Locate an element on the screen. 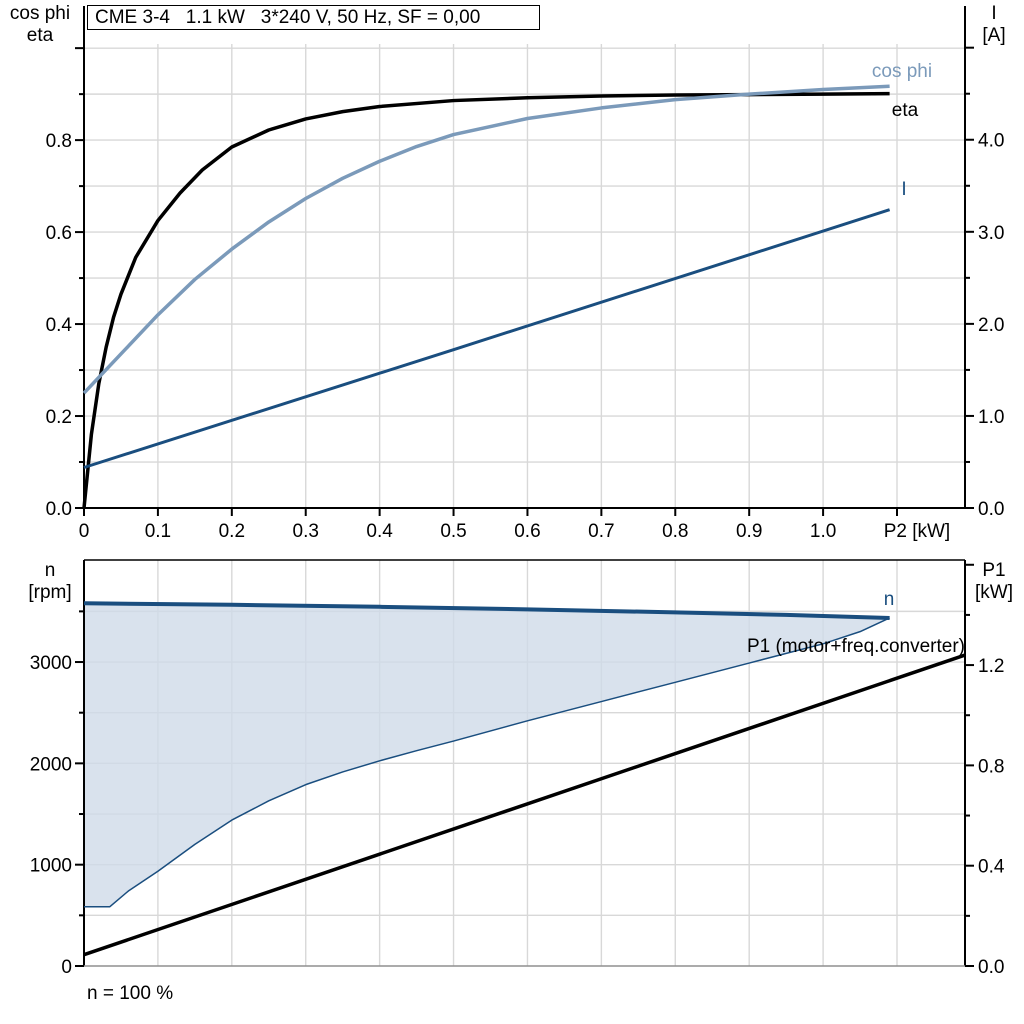  axis-title-line: n is located at coordinates (50, 570).